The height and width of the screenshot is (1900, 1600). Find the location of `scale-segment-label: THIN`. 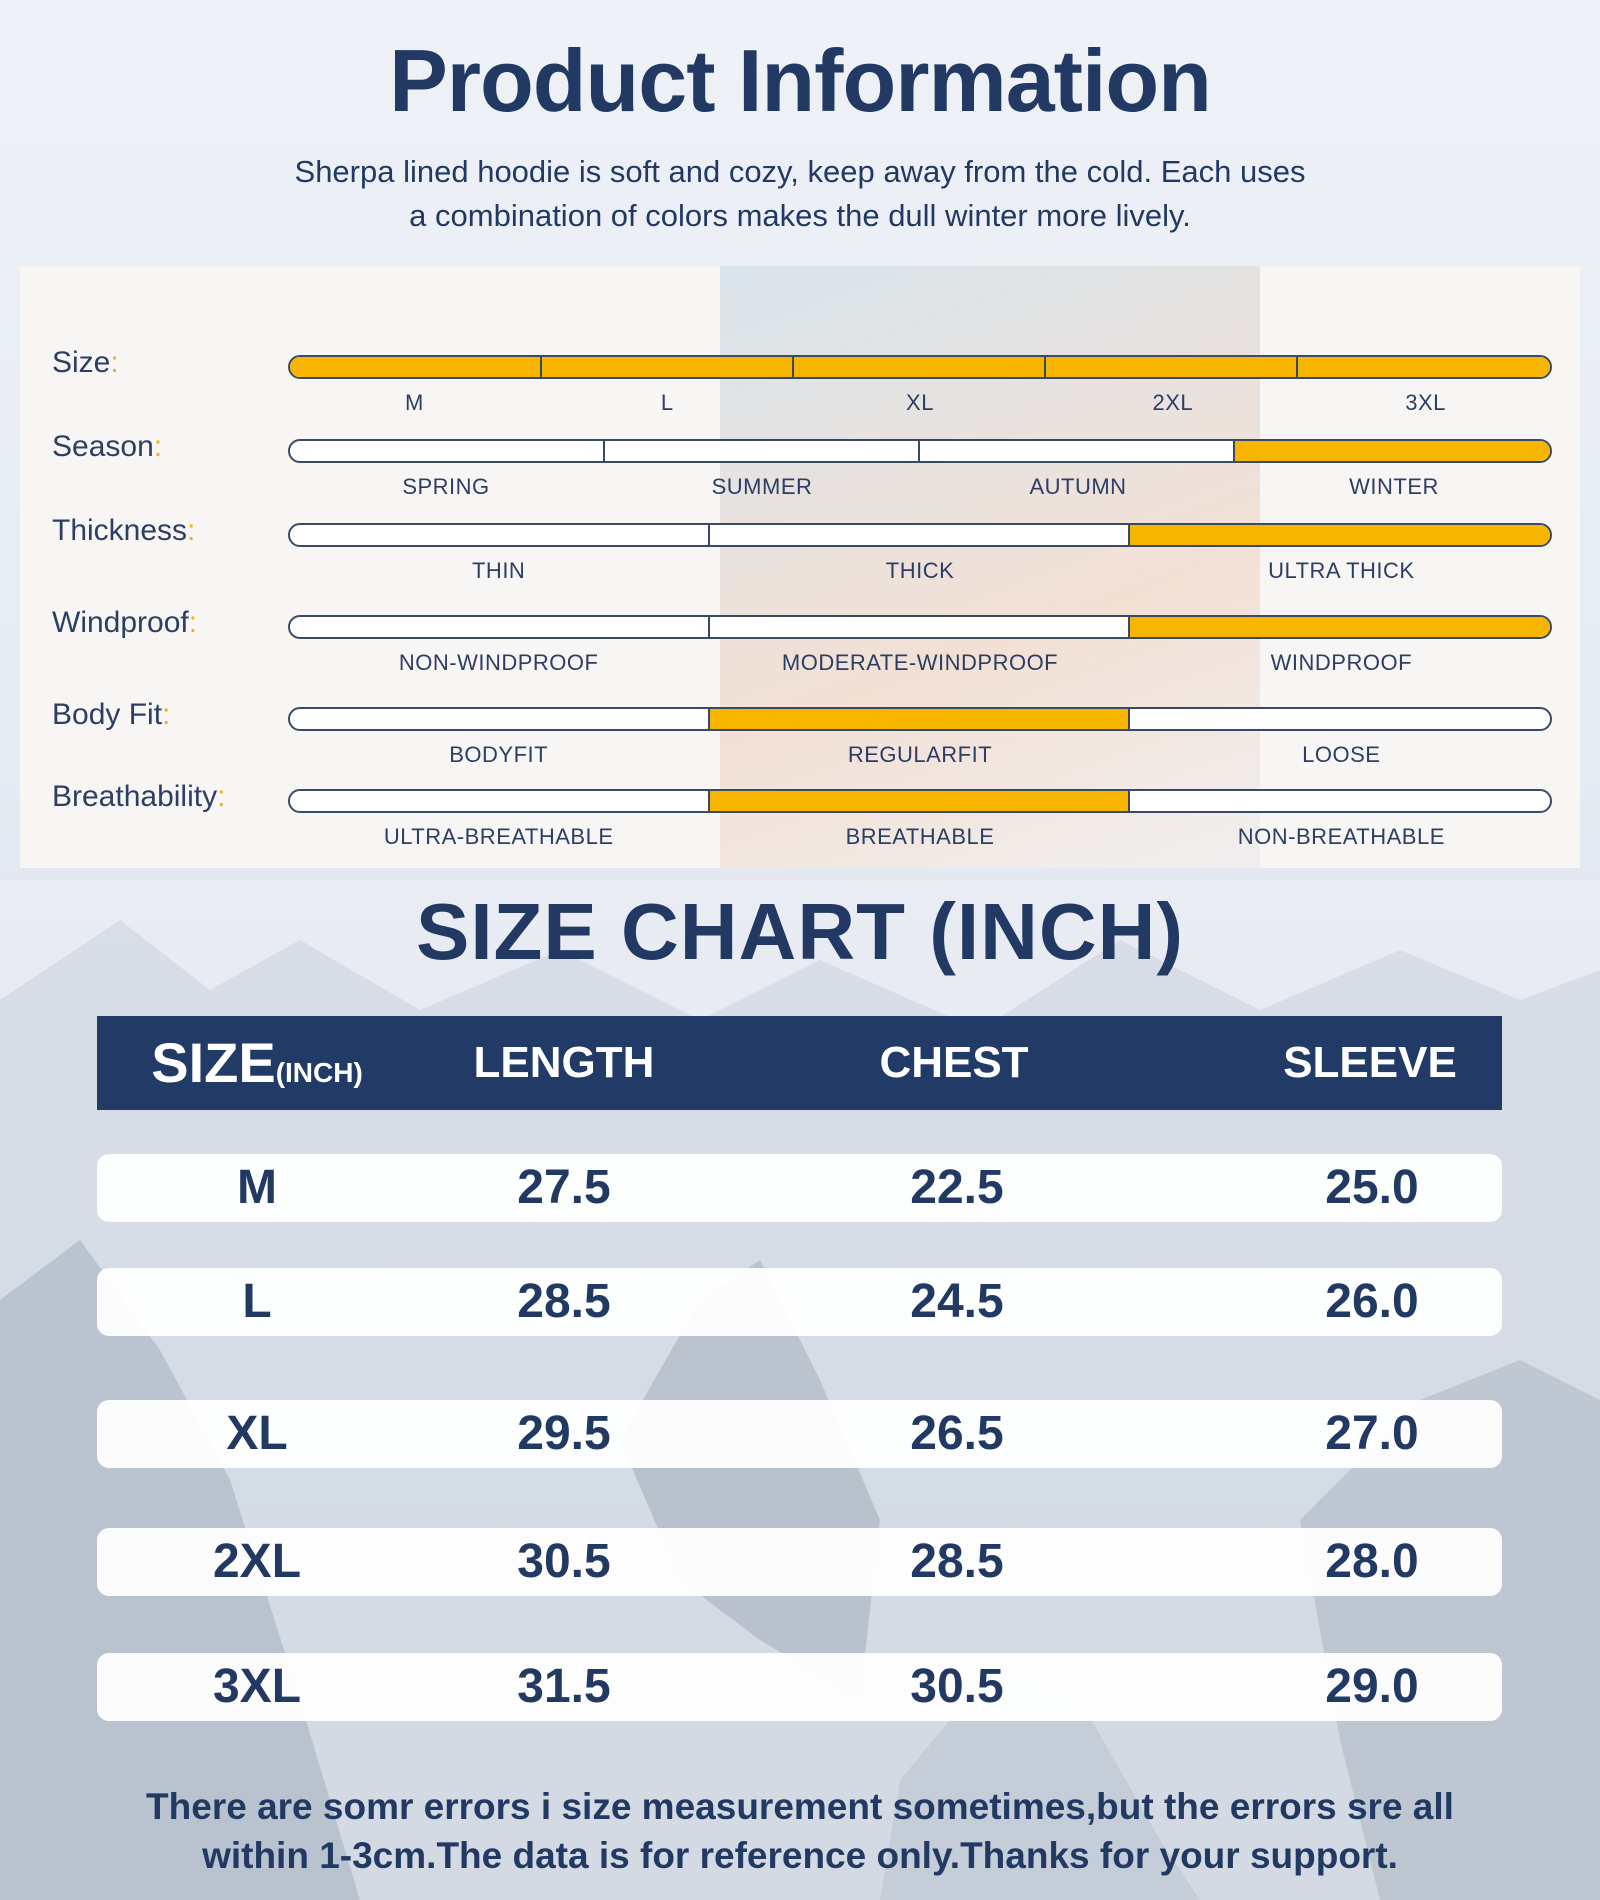

scale-segment-label: THIN is located at coordinates (498, 570).